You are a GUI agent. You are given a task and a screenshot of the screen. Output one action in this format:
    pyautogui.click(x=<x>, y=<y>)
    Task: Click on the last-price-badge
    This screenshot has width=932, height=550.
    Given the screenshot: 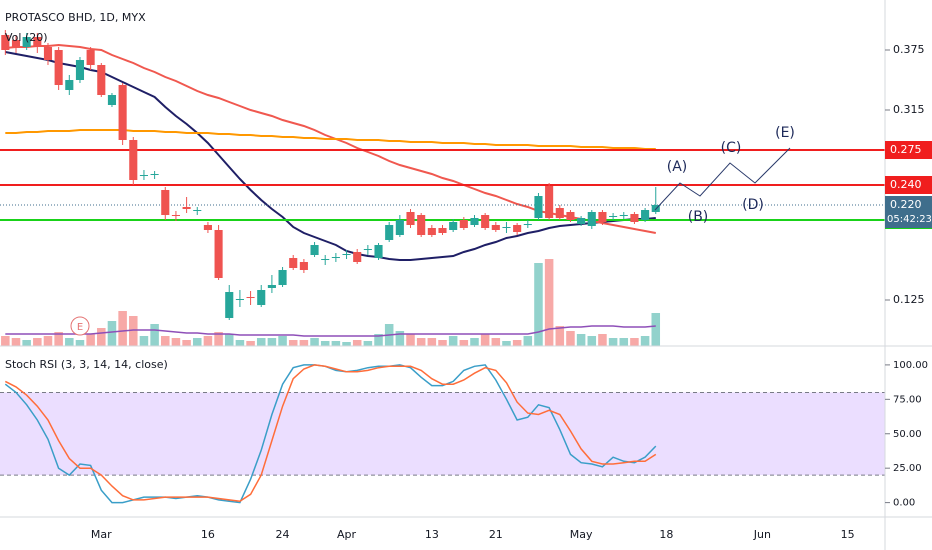 What is the action you would take?
    pyautogui.click(x=908, y=212)
    